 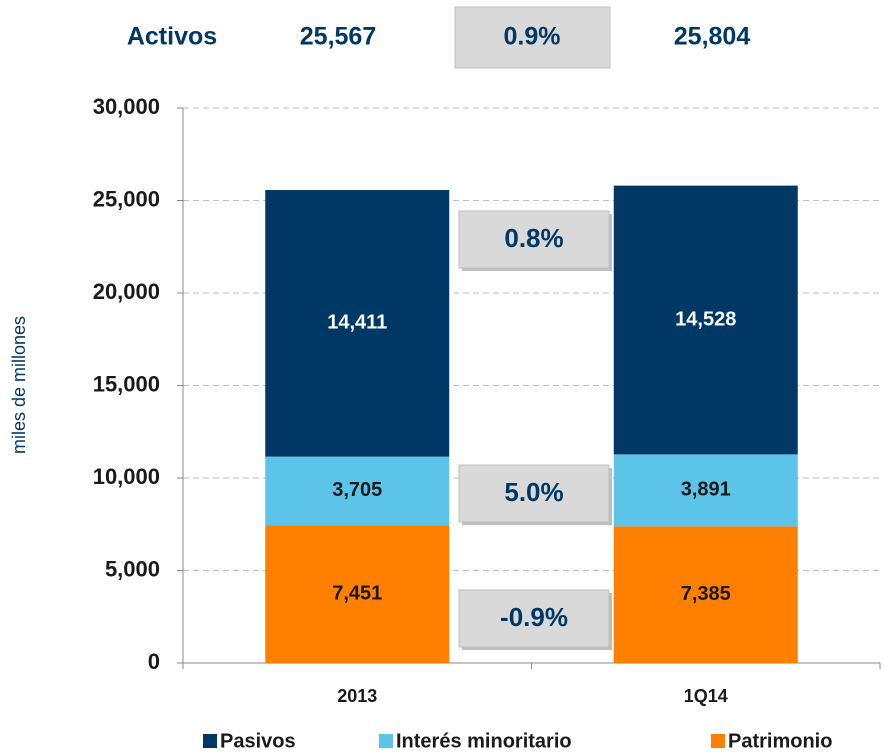 I want to click on data-label: 3,891, so click(x=706, y=490).